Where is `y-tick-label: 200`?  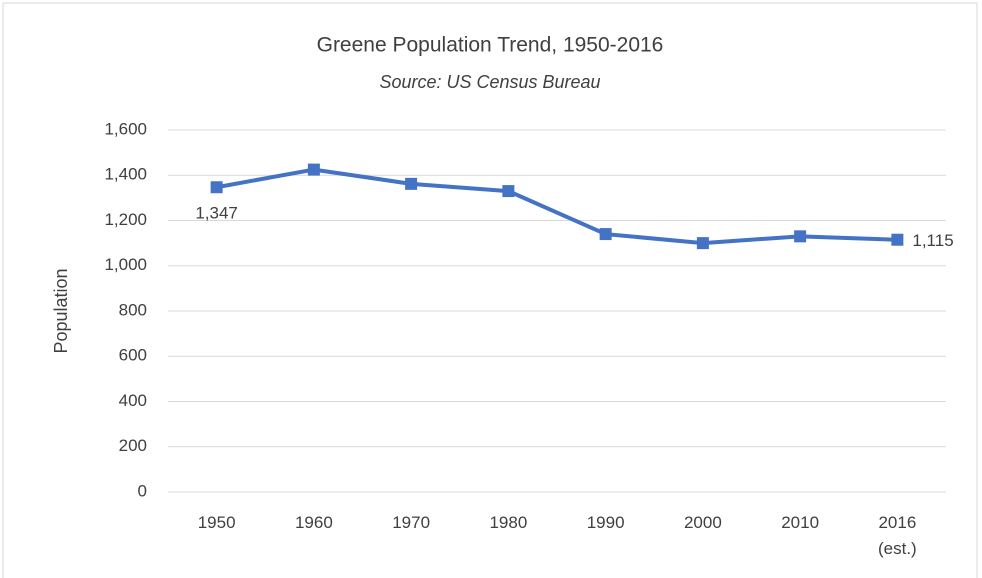
y-tick-label: 200 is located at coordinates (133, 445).